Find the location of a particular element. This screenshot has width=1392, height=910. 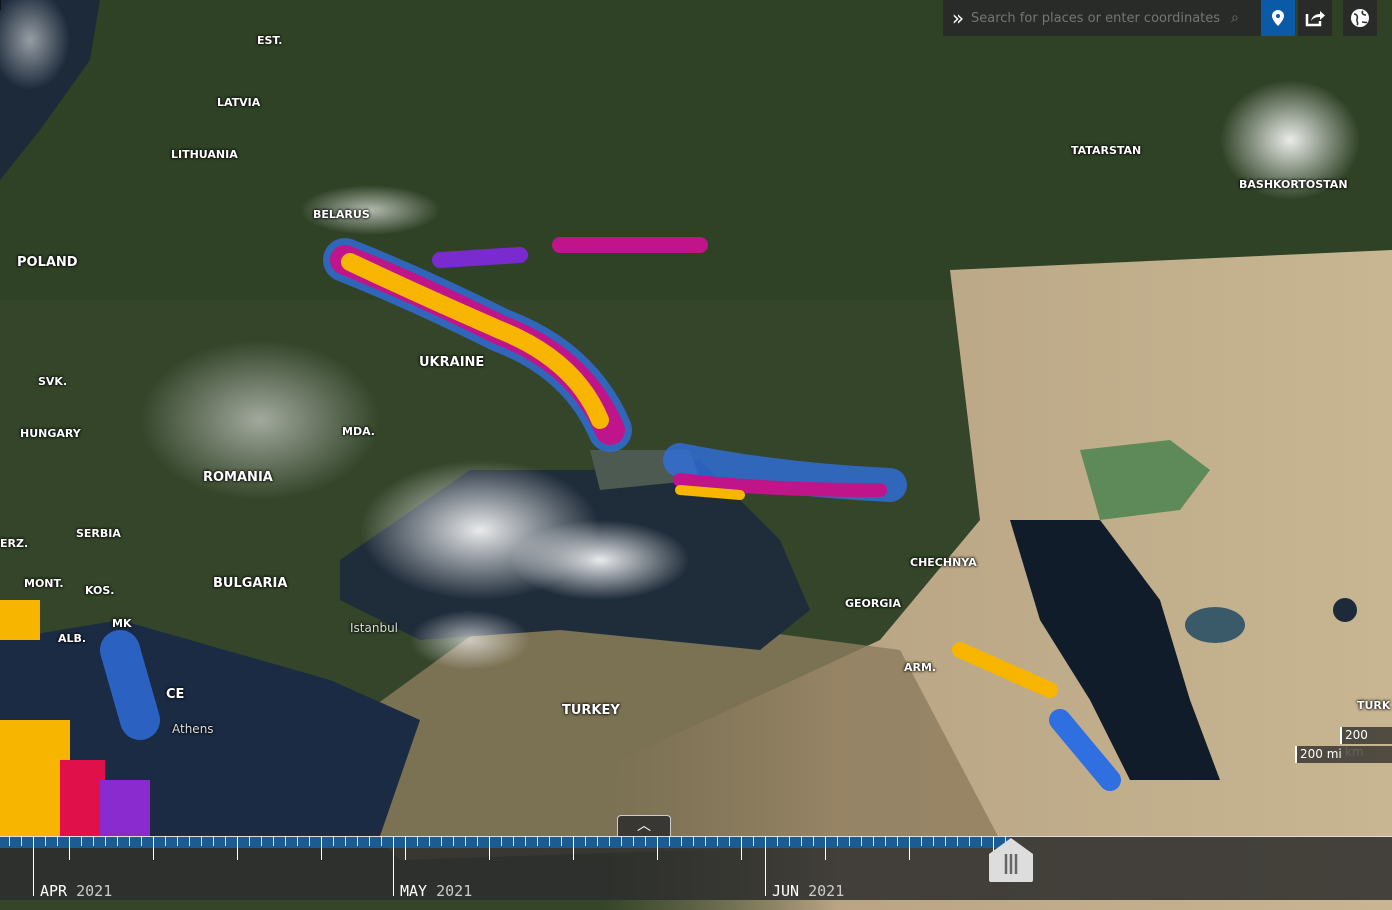

map-label: LATVIA is located at coordinates (239, 102).